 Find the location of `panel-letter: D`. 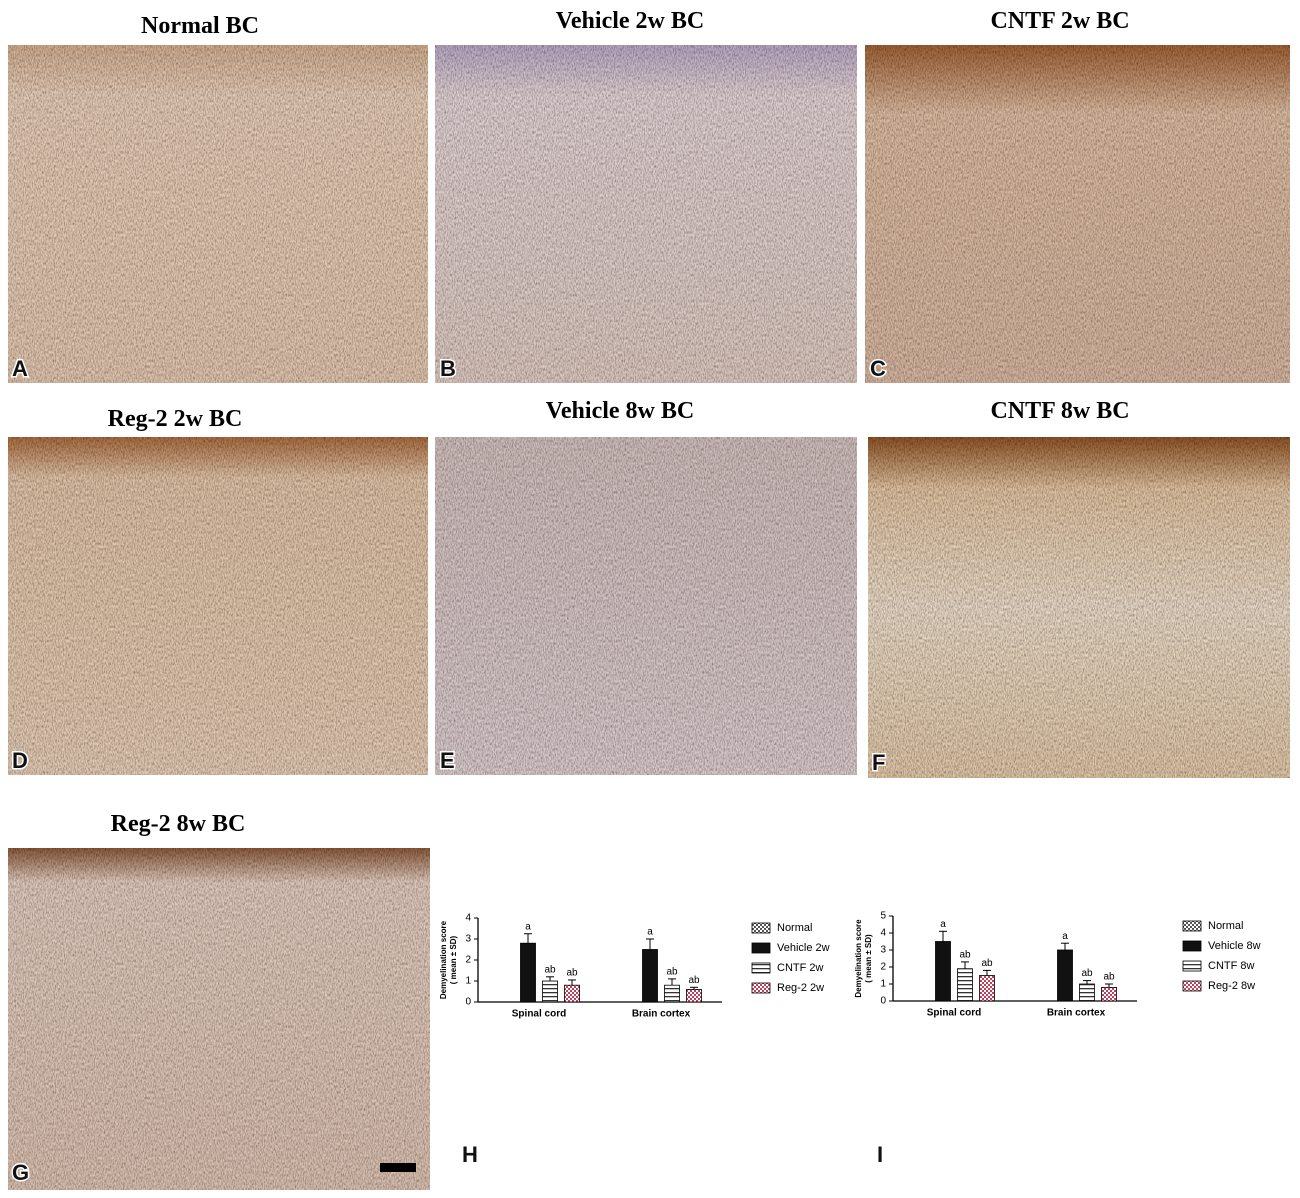

panel-letter: D is located at coordinates (20, 760).